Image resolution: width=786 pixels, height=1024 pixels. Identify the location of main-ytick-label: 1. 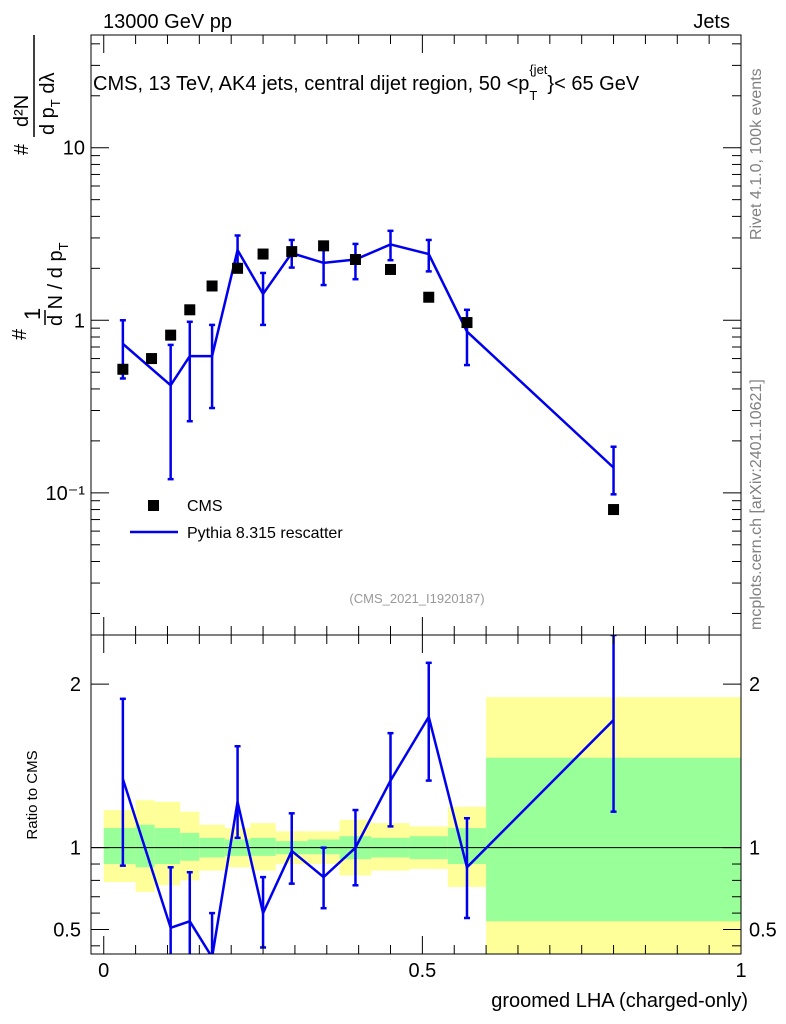
(79, 321).